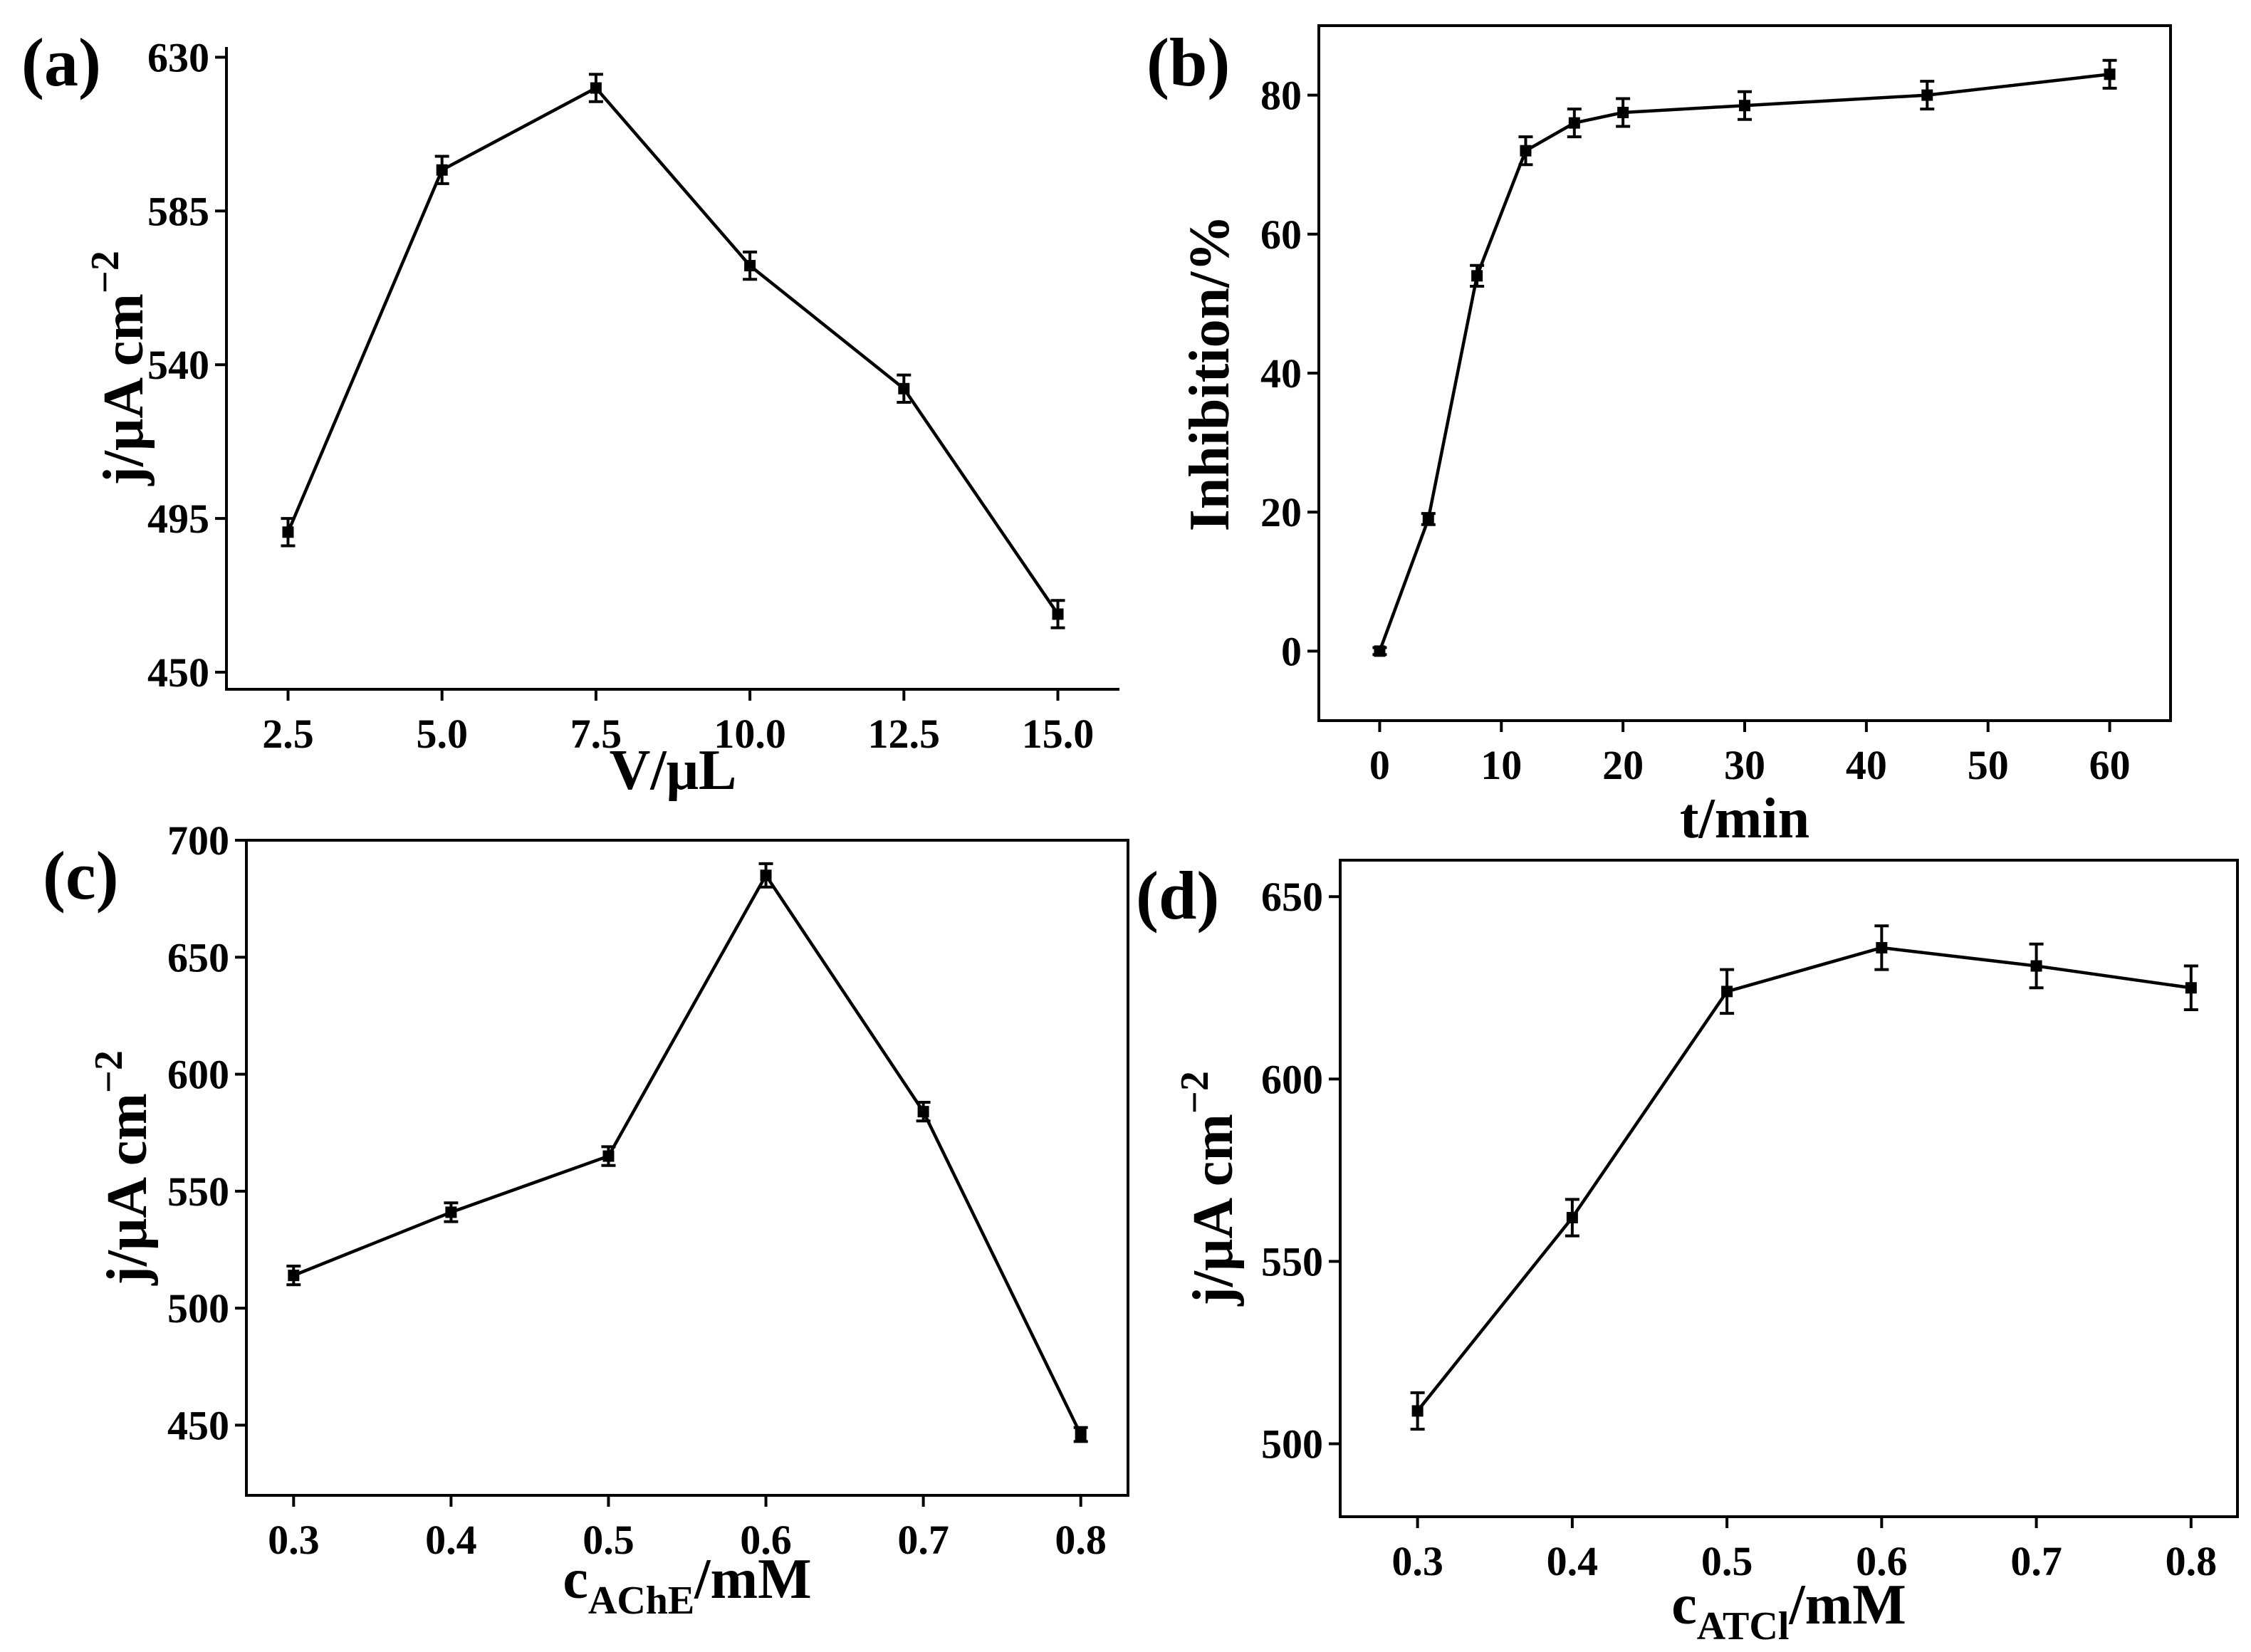  What do you see at coordinates (1501, 765) in the screenshot?
I see `x-tick-label: 10` at bounding box center [1501, 765].